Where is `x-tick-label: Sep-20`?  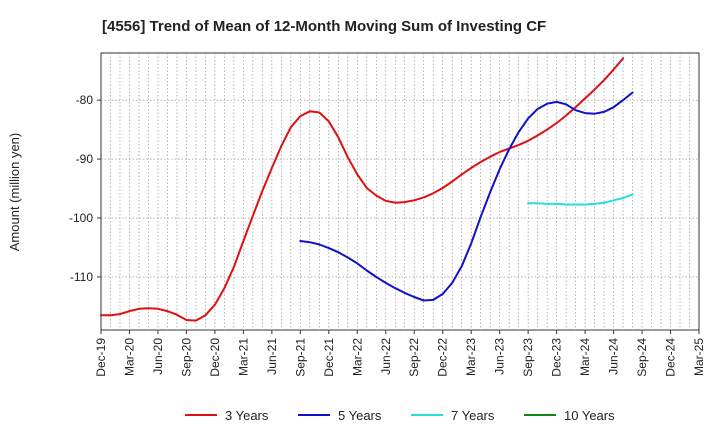 x-tick-label: Sep-20 is located at coordinates (186, 357).